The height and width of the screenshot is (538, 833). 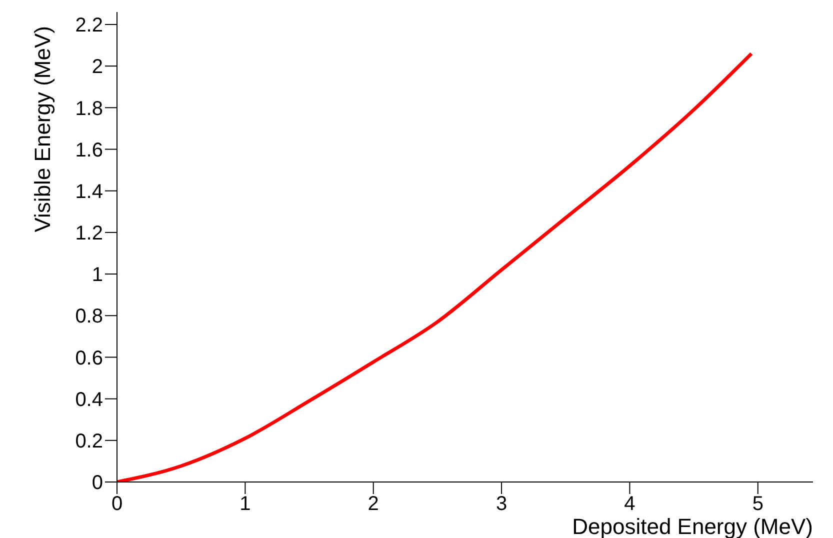 I want to click on y-tick-label: 1.8, so click(x=89, y=109).